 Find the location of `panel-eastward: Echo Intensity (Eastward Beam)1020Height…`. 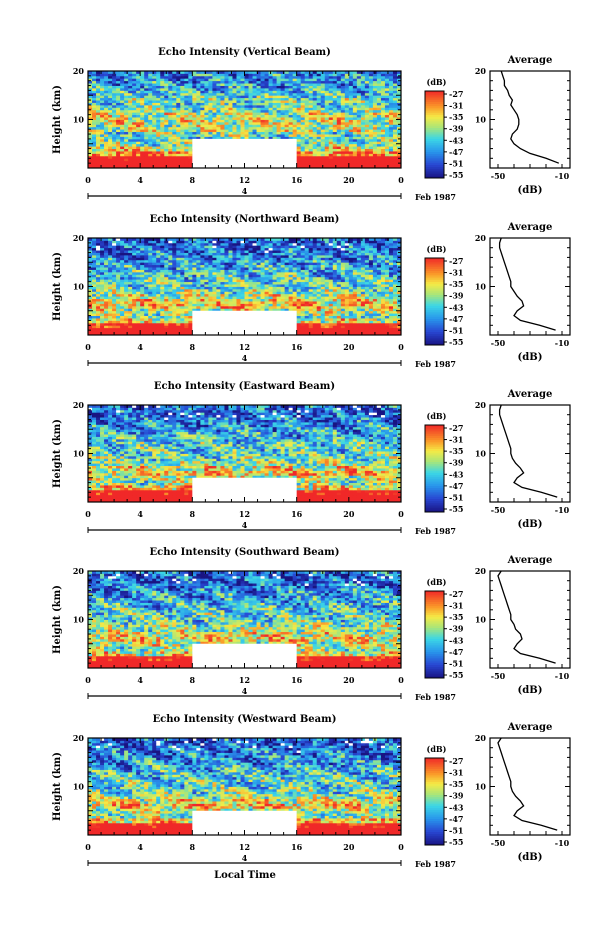

panel-eastward: Echo Intensity (Eastward Beam)1020Height… is located at coordinates (311, 458).